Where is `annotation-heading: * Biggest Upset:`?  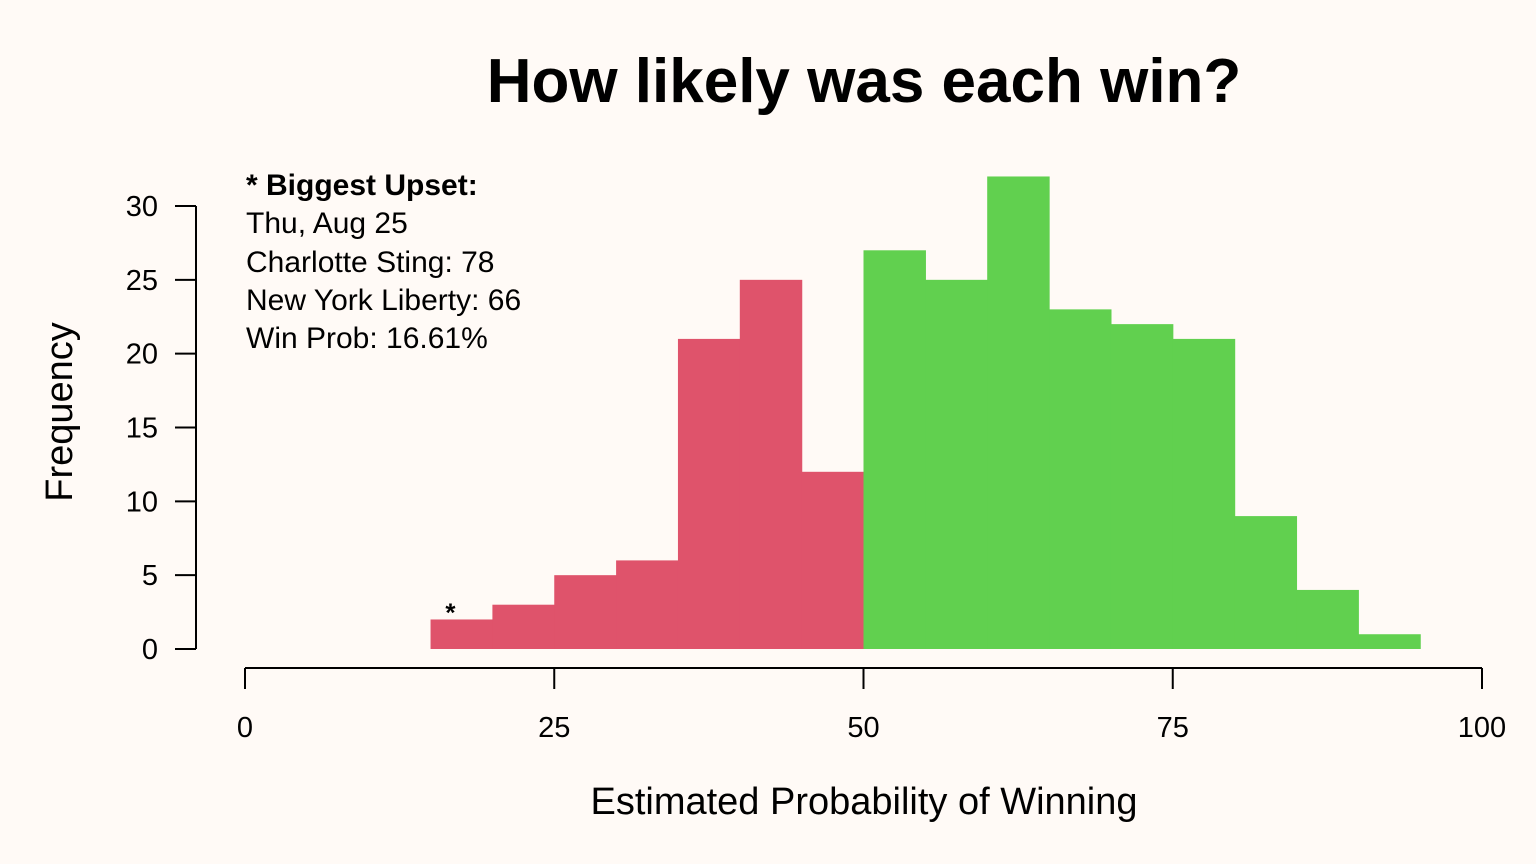 annotation-heading: * Biggest Upset: is located at coordinates (362, 185).